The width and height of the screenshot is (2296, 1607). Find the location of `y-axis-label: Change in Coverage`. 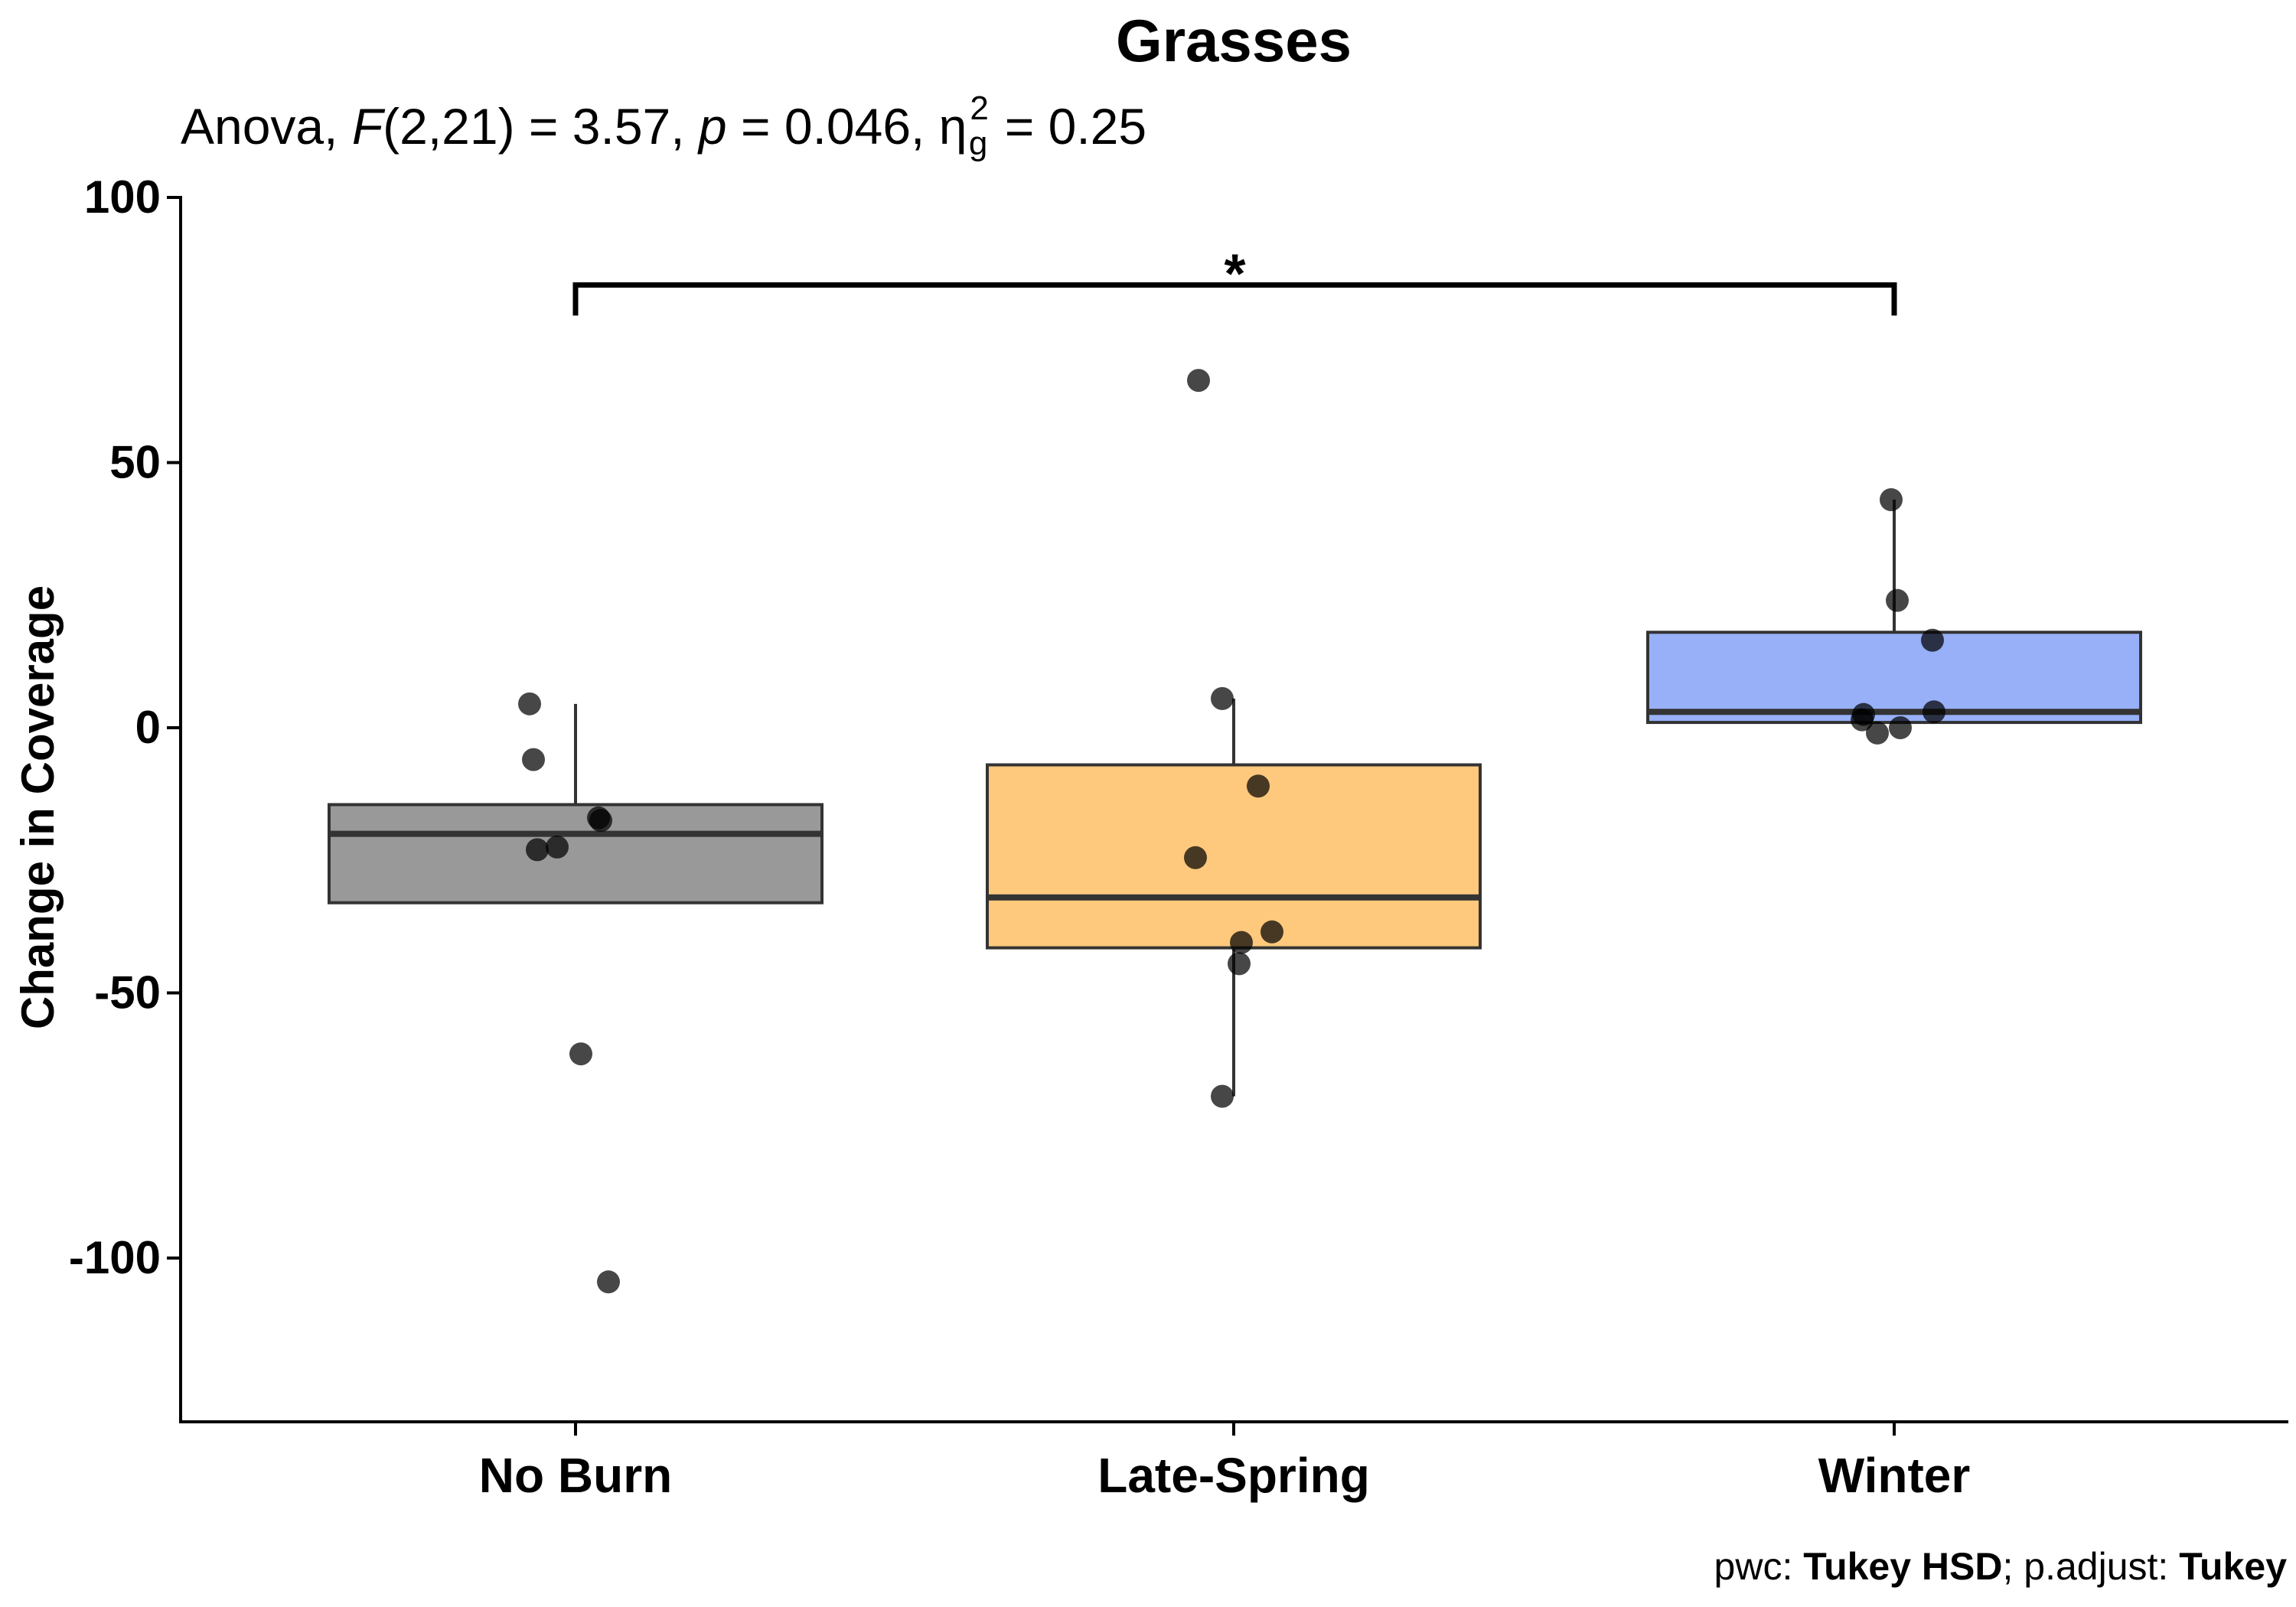

y-axis-label: Change in Coverage is located at coordinates (38, 807).